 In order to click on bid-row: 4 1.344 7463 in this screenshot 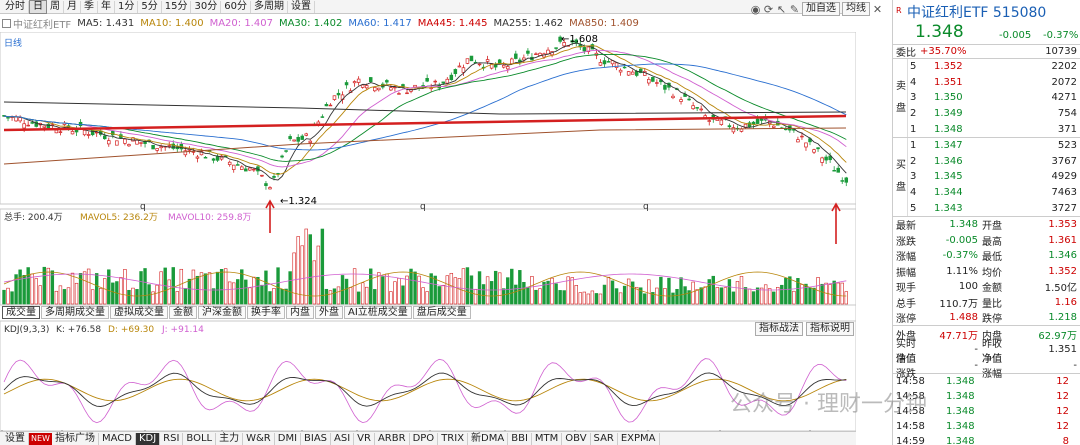, I will do `click(993, 192)`.